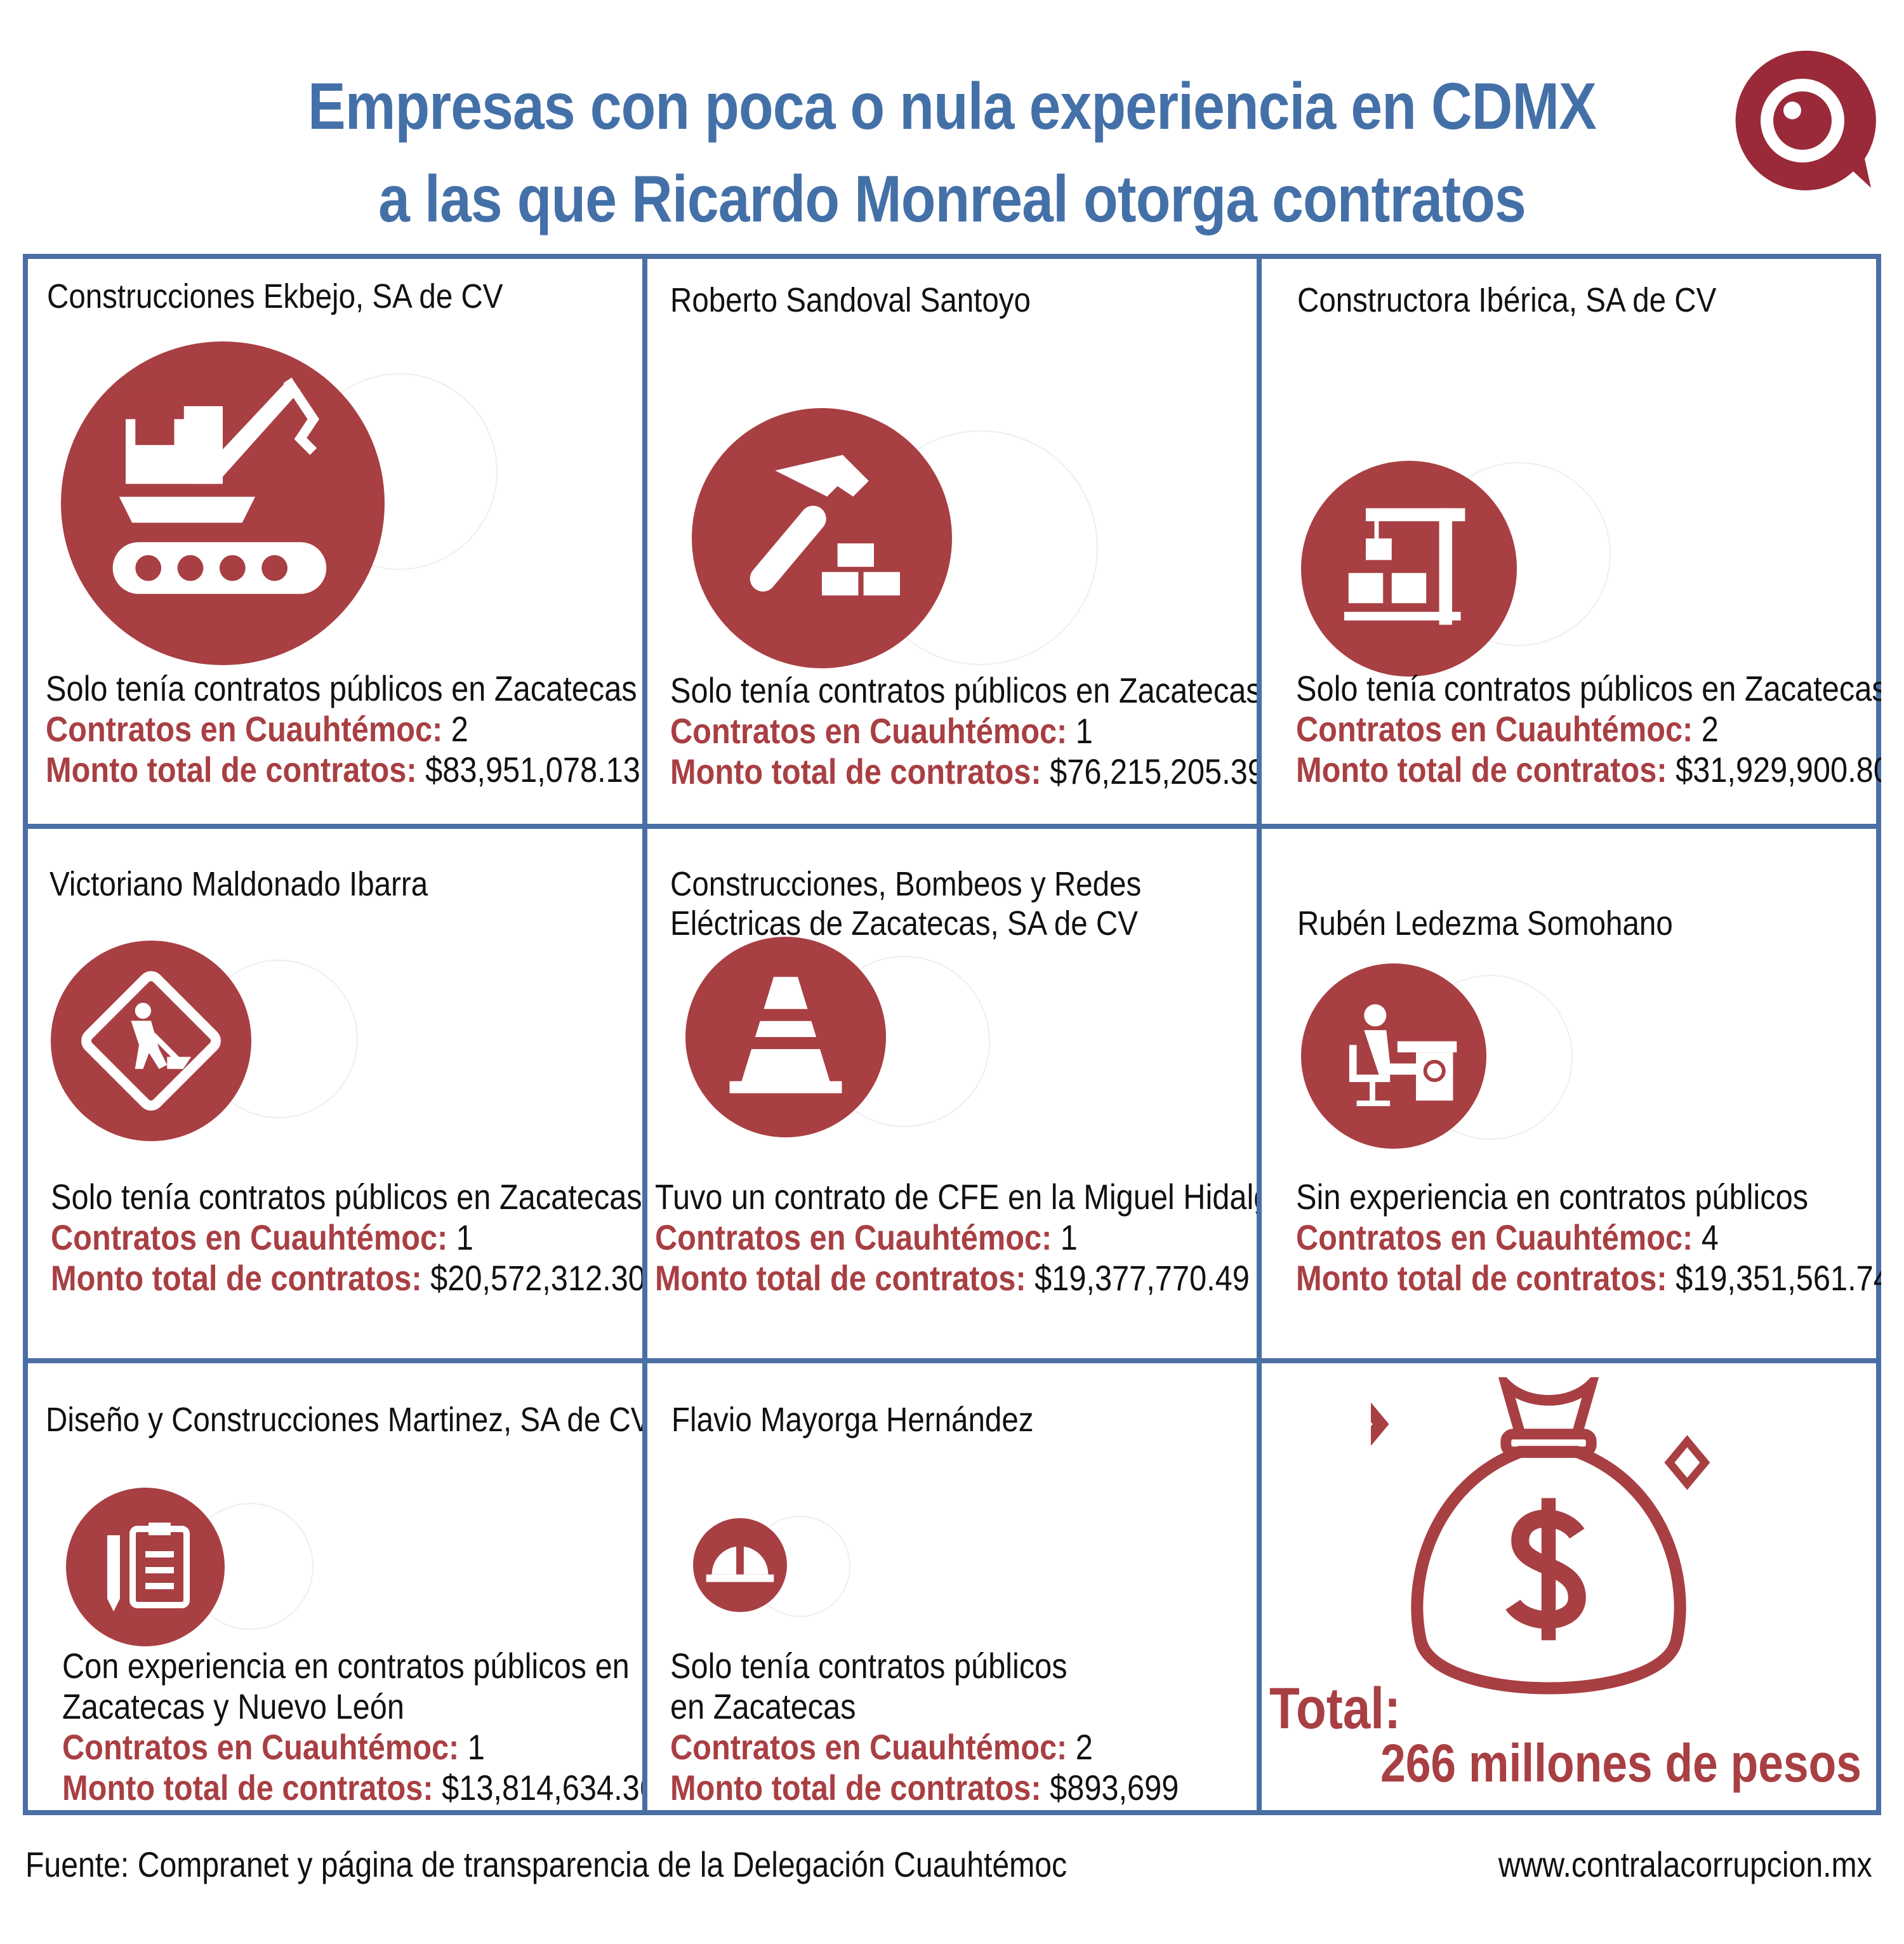  I want to click on company-name: Flavio Mayorga Hernández, so click(852, 1420).